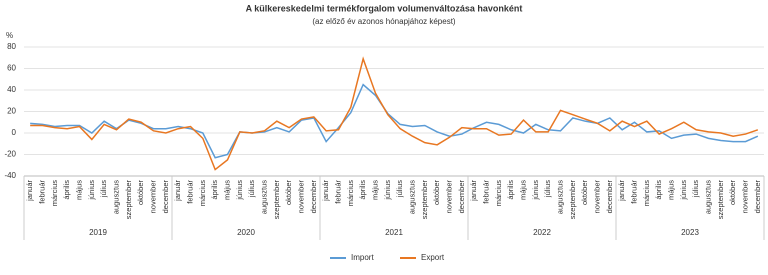  I want to click on year-label: 2019, so click(98, 232).